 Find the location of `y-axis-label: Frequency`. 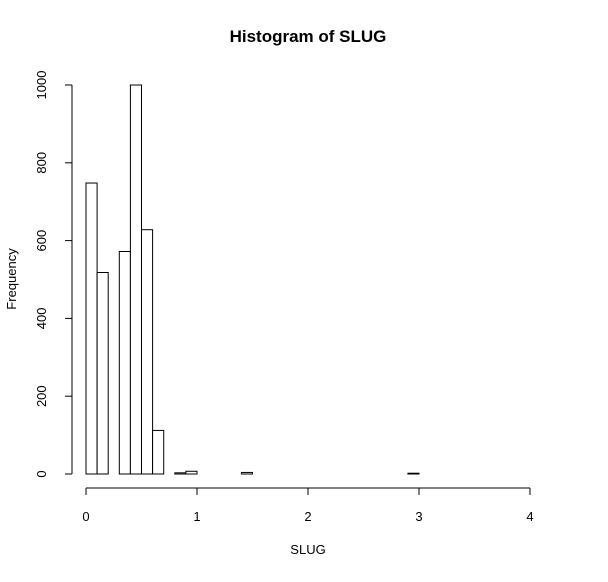

y-axis-label: Frequency is located at coordinates (11, 279).